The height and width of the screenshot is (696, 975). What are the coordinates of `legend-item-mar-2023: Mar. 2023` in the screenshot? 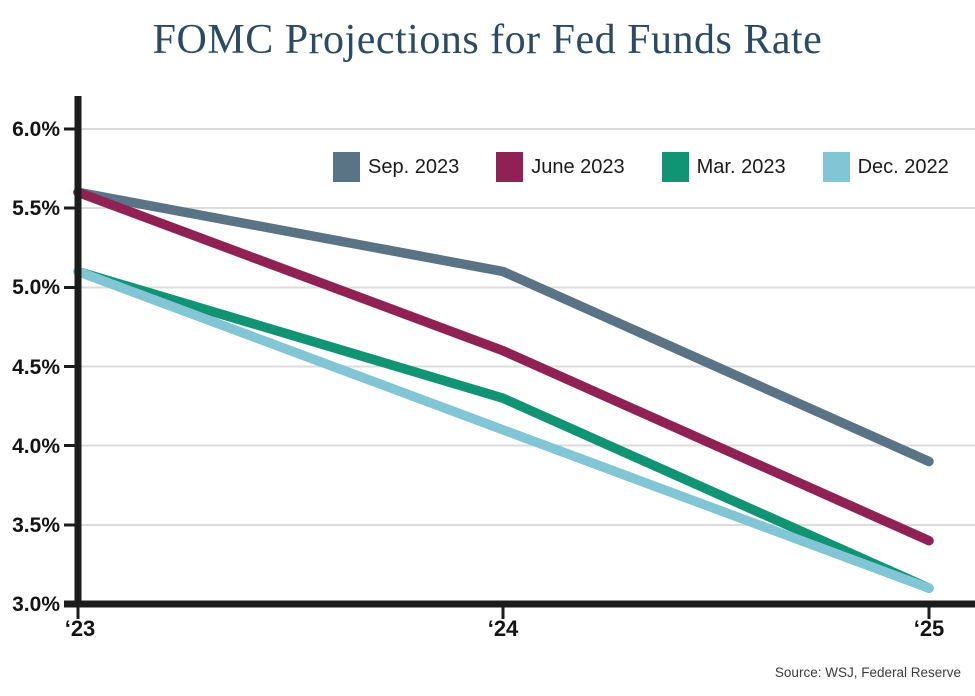 It's located at (723, 167).